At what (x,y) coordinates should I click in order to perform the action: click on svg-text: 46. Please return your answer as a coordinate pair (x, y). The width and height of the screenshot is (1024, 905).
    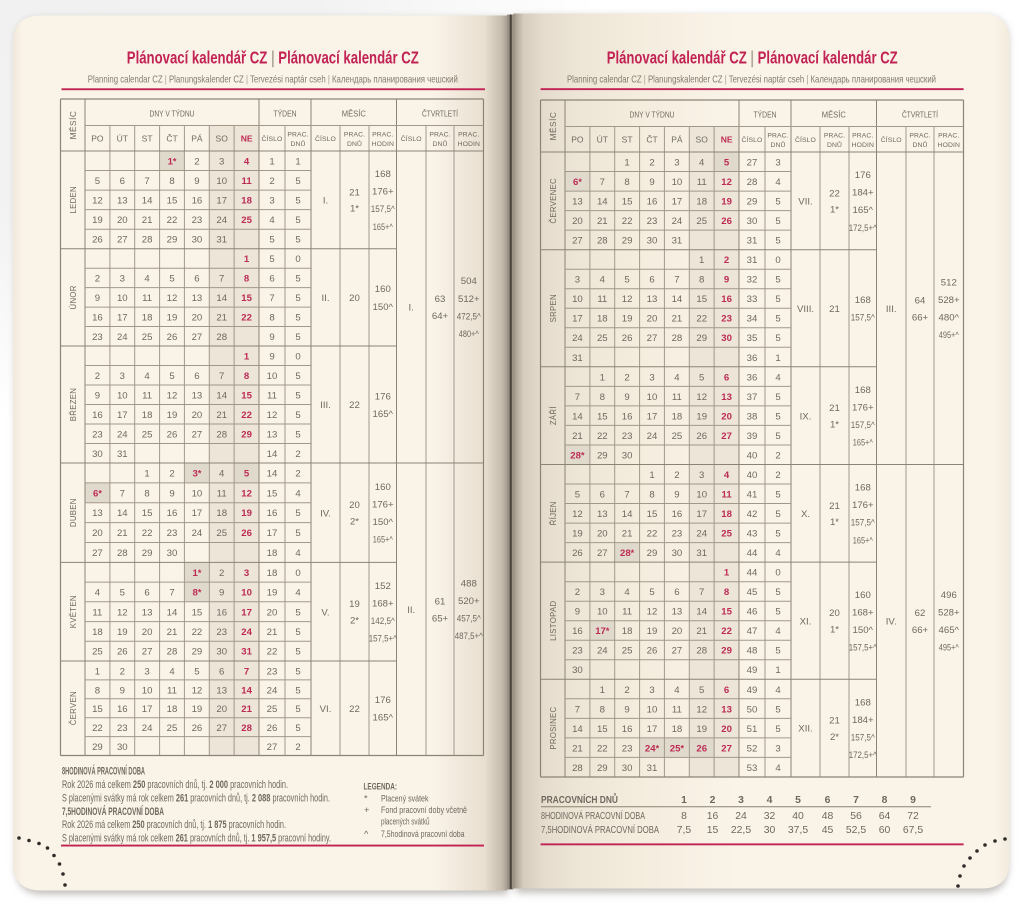
    Looking at the image, I should click on (752, 612).